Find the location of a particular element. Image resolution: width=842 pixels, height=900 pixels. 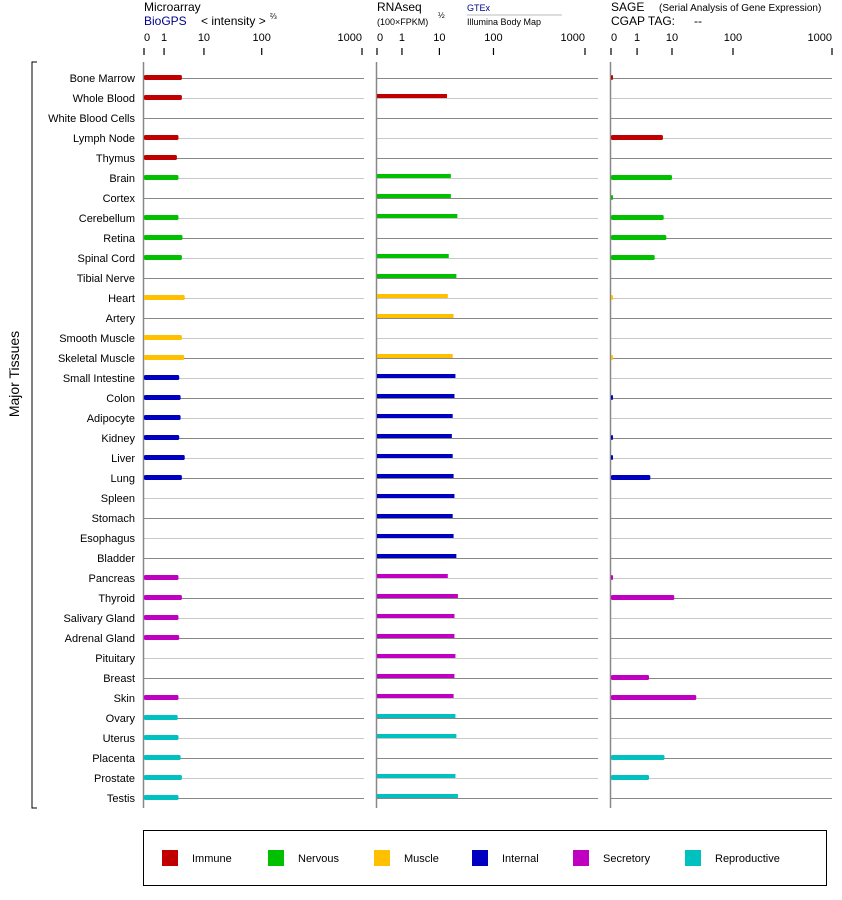

tissue-label: Prostate is located at coordinates (114, 779).